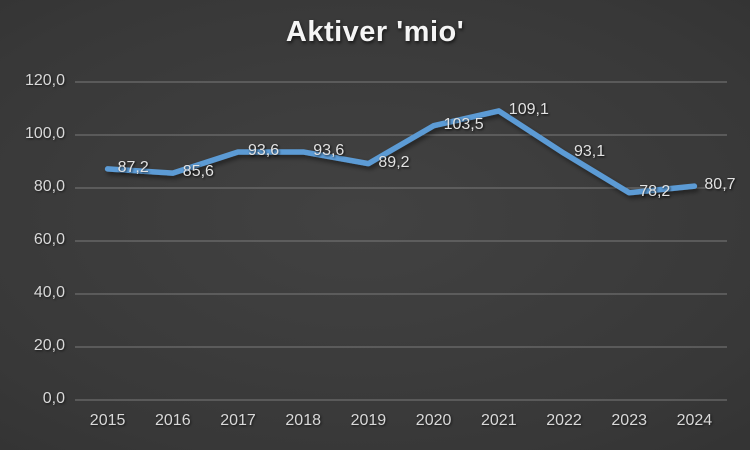 This screenshot has height=450, width=750. I want to click on y-axis-tick: 60,0, so click(49, 239).